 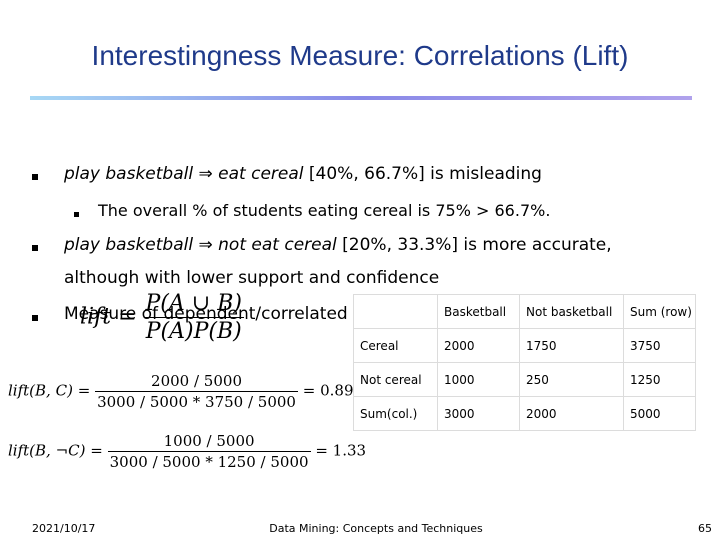 I want to click on formula-numerator: 1000 / 5000, so click(x=209, y=441).